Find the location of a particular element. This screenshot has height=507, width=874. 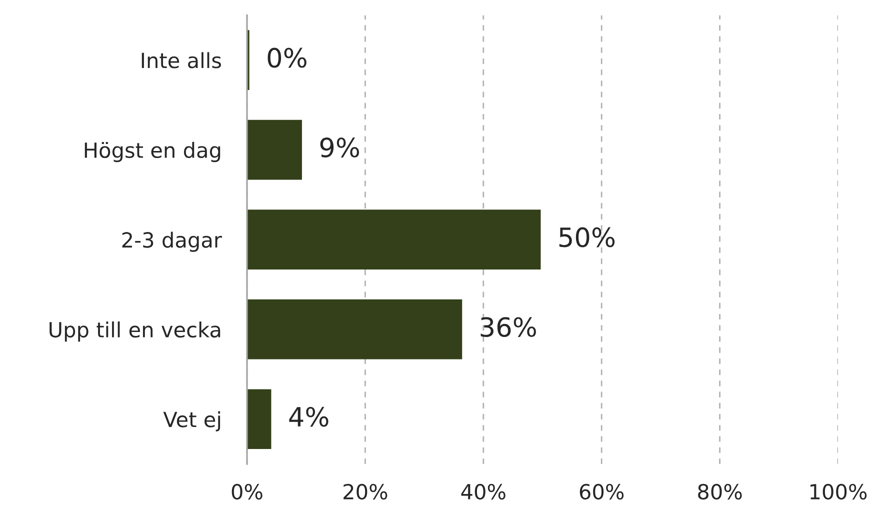

data-label: 0% is located at coordinates (287, 58).